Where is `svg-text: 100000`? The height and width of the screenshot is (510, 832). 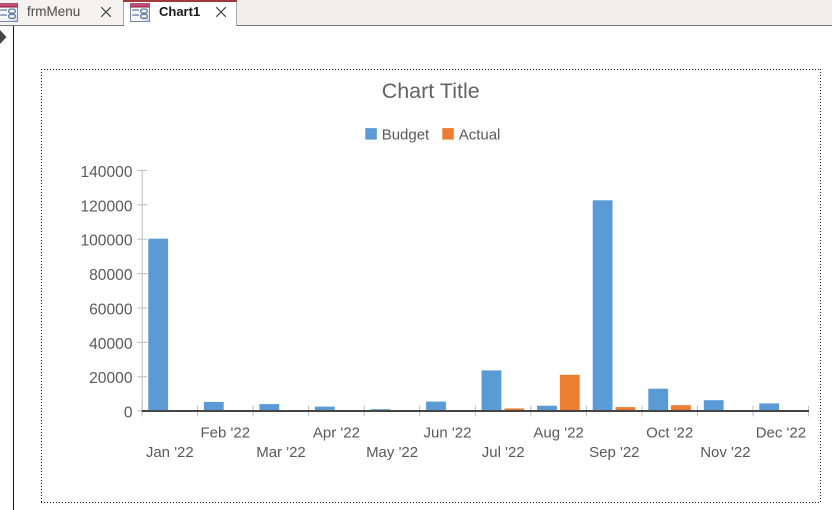 svg-text: 100000 is located at coordinates (106, 241).